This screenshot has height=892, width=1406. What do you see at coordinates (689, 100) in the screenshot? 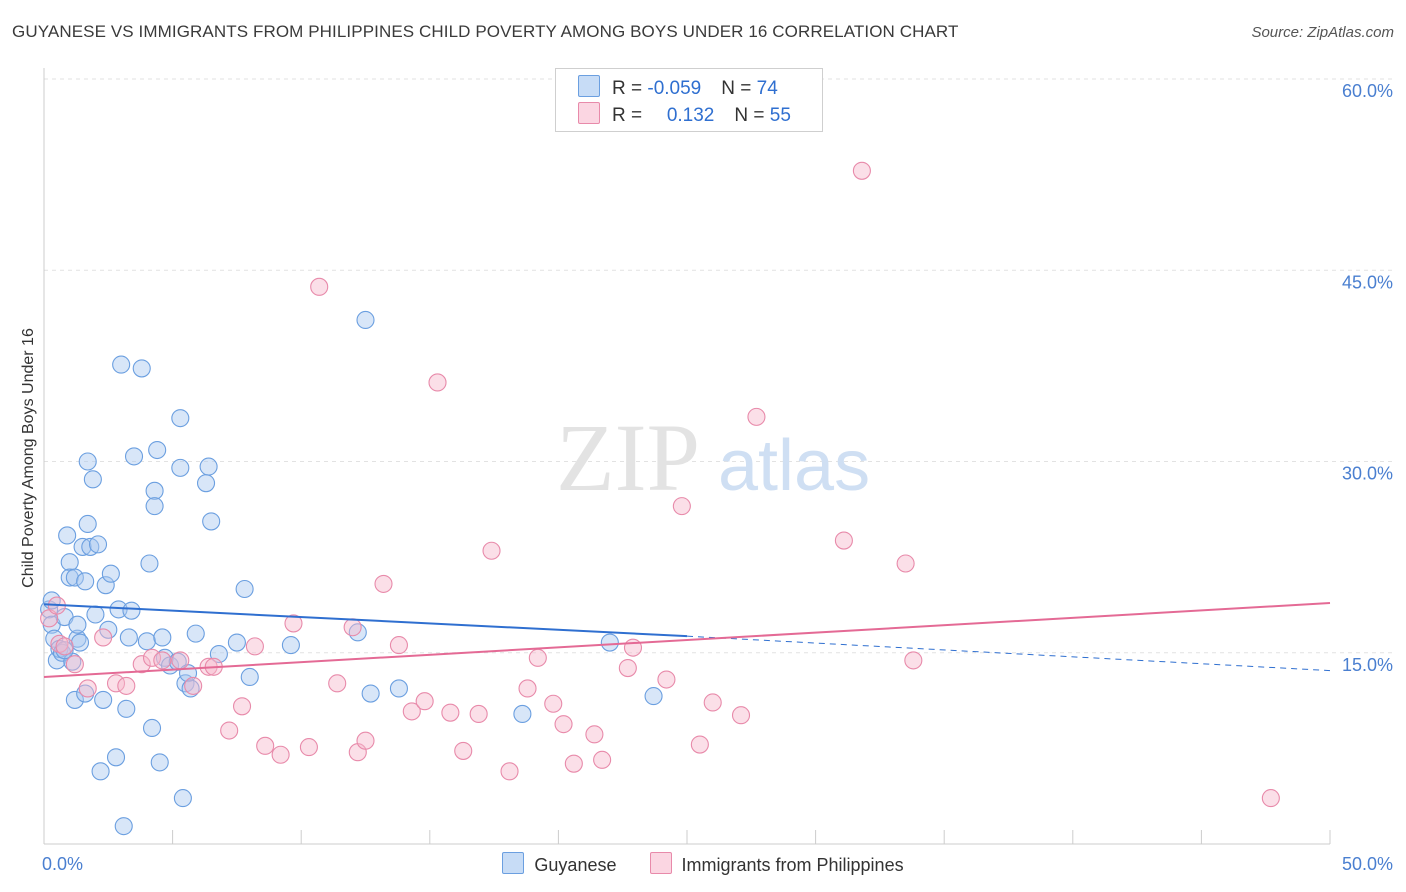
I see `legend: R = -0.059 N = 74 R = 0.132 N = 55` at bounding box center [689, 100].